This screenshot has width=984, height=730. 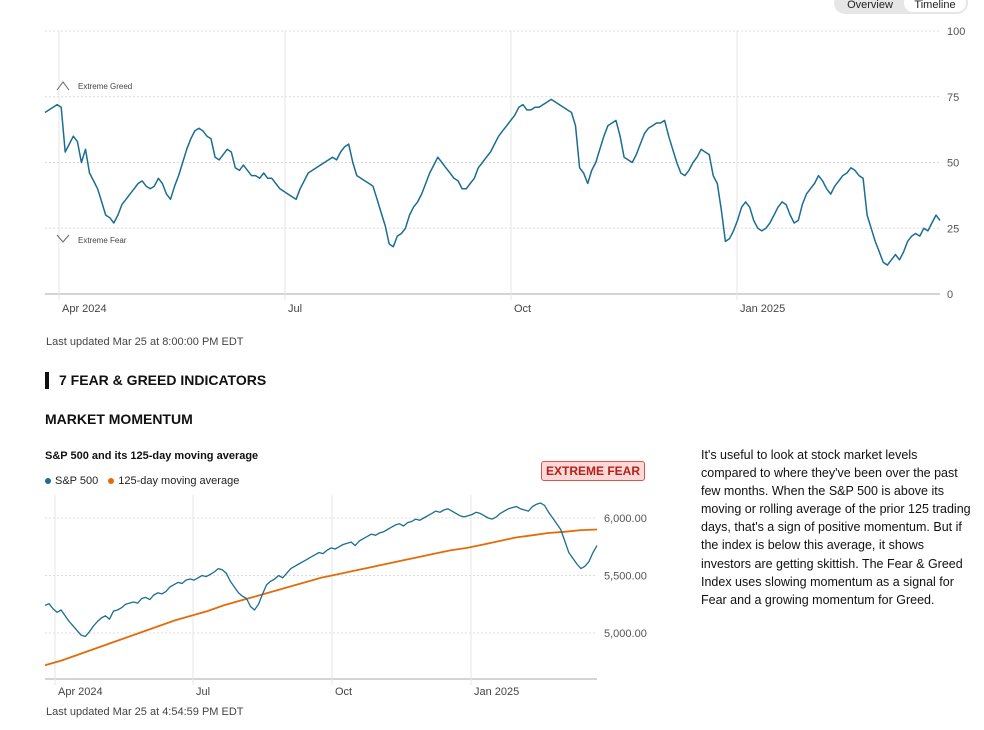 What do you see at coordinates (295, 309) in the screenshot?
I see `fng-x-tick-label: Jul` at bounding box center [295, 309].